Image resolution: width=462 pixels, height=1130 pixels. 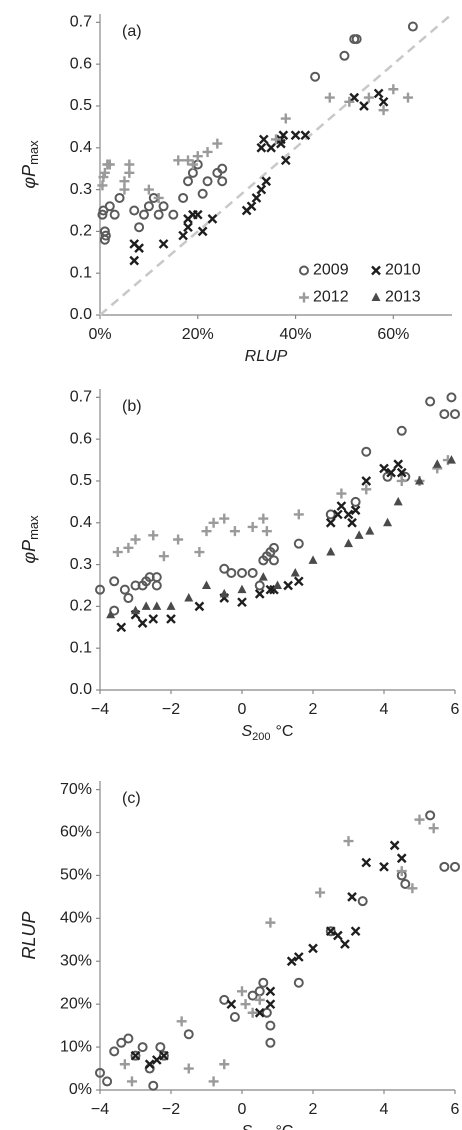 What do you see at coordinates (171, 709) in the screenshot?
I see `x-tick-label: −2` at bounding box center [171, 709].